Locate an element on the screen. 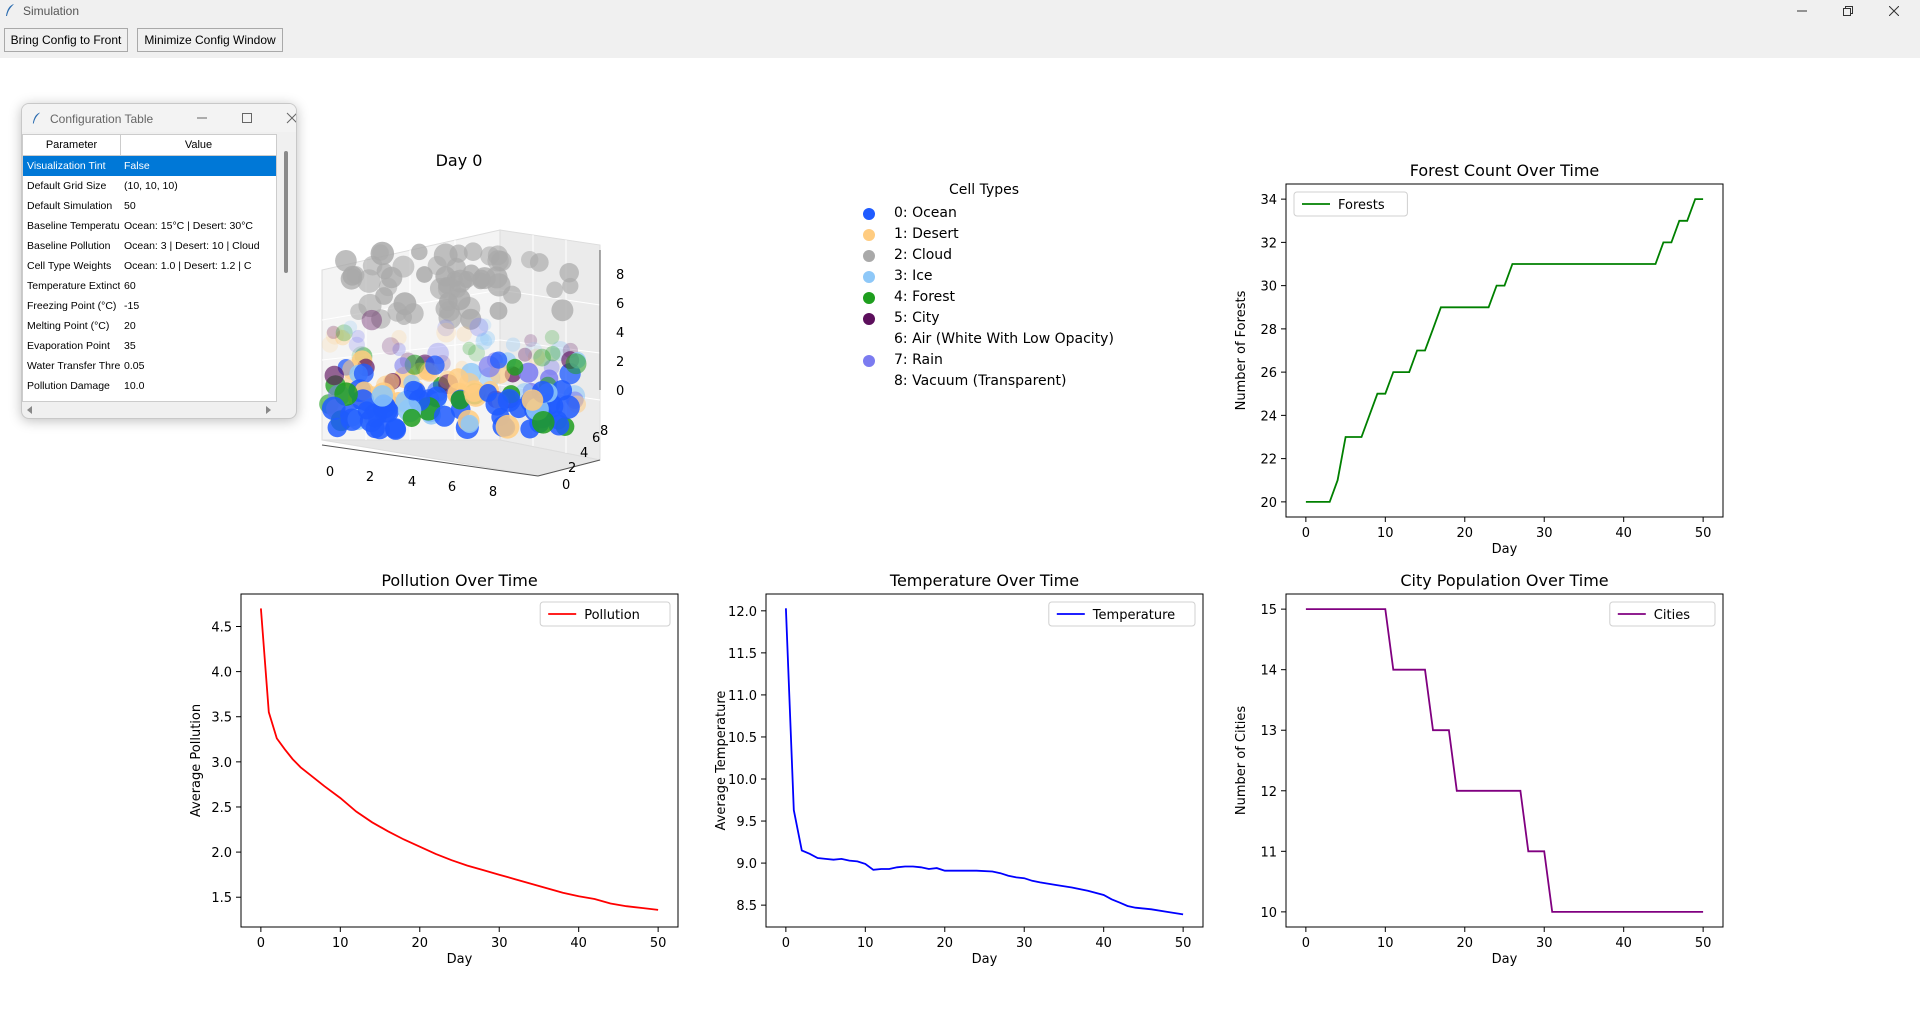 The width and height of the screenshot is (1920, 1032). config-param-cell: Default Grid Size is located at coordinates (67, 186).